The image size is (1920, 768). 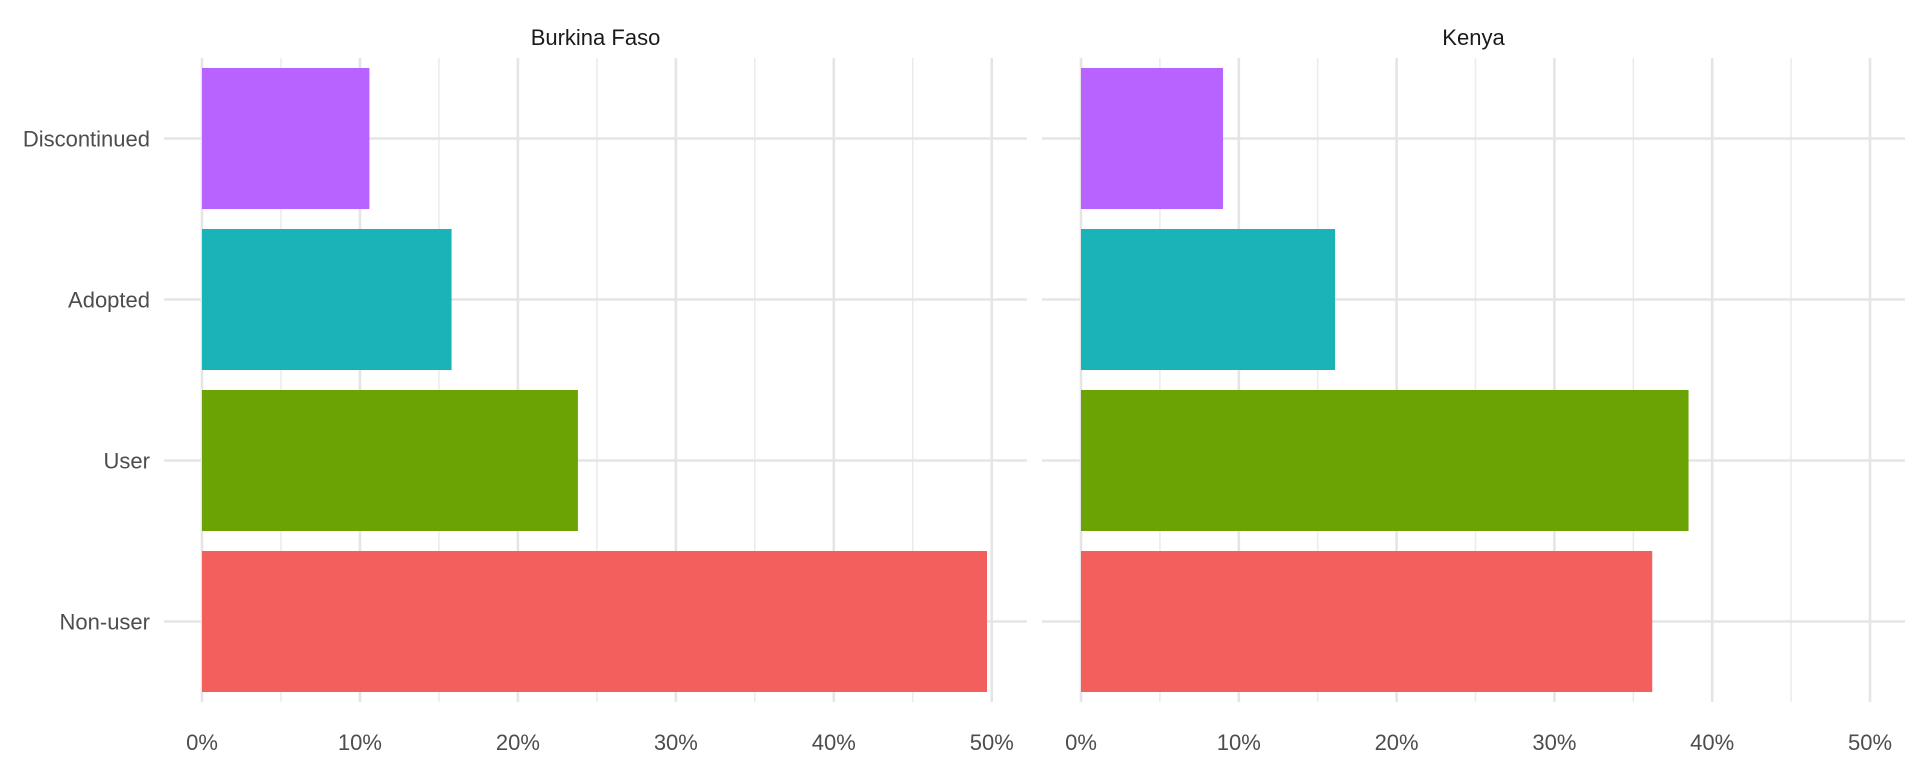 What do you see at coordinates (109, 300) in the screenshot?
I see `y-tick-label: Adopted` at bounding box center [109, 300].